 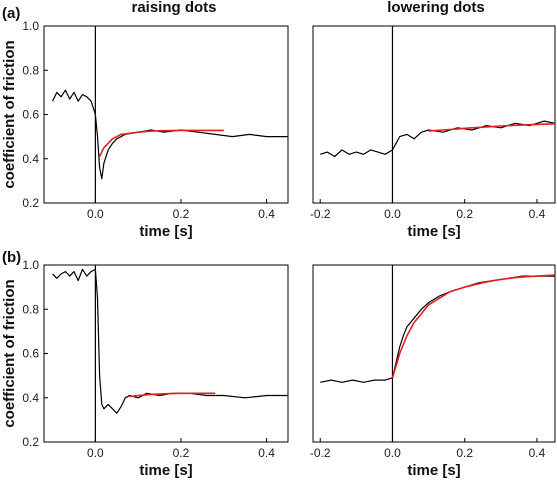 What do you see at coordinates (436, 8) in the screenshot?
I see `column-title-lowering: lowering dots` at bounding box center [436, 8].